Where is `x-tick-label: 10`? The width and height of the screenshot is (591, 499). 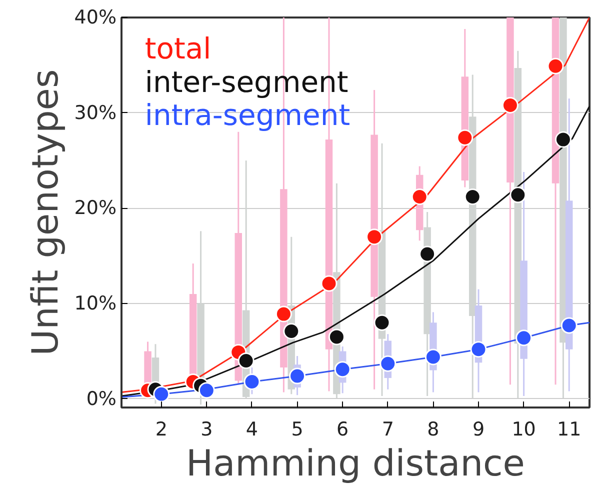 x-tick-label: 10 is located at coordinates (524, 429).